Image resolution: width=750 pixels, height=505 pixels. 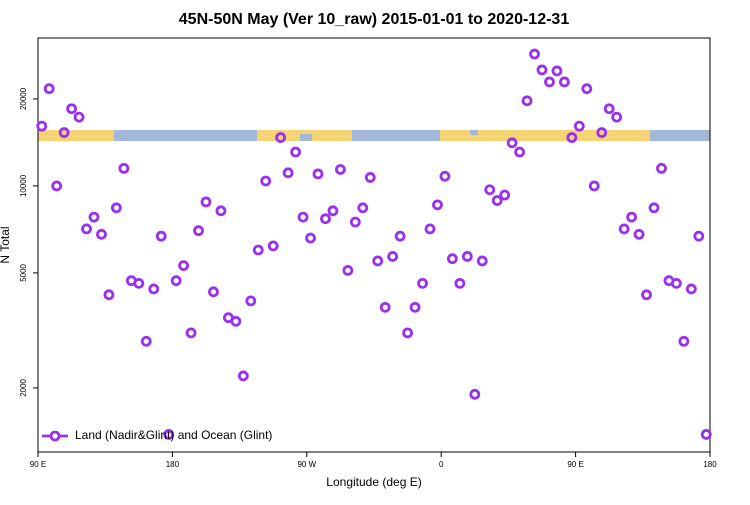 What do you see at coordinates (23, 272) in the screenshot?
I see `y-tick-label: 5000` at bounding box center [23, 272].